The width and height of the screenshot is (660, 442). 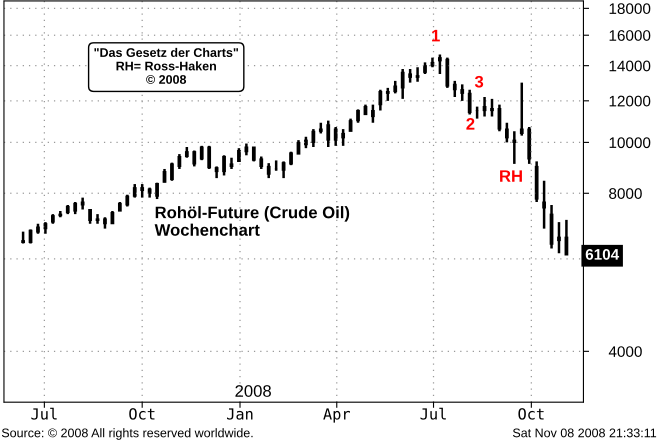 What do you see at coordinates (630, 8) in the screenshot?
I see `y-tick-label: 18000` at bounding box center [630, 8].